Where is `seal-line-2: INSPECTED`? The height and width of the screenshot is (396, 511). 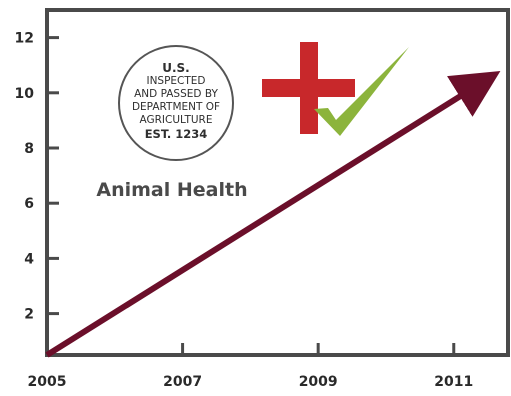 seal-line-2: INSPECTED is located at coordinates (175, 81).